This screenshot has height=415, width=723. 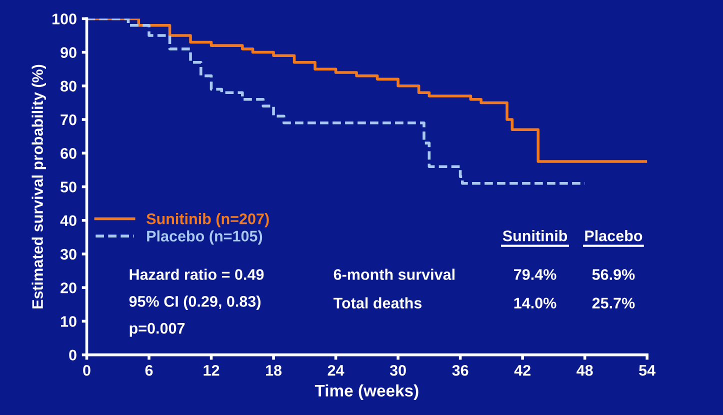 What do you see at coordinates (68, 153) in the screenshot?
I see `y-tick-label: 60` at bounding box center [68, 153].